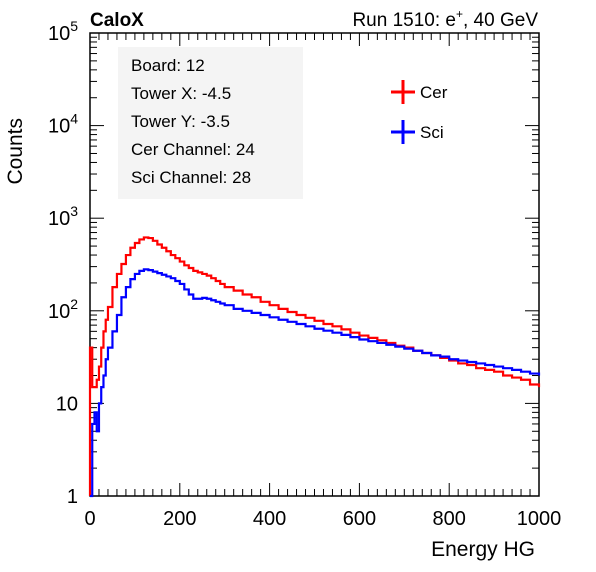 This screenshot has width=596, height=572. I want to click on y-tick-exponent: 3, so click(74, 211).